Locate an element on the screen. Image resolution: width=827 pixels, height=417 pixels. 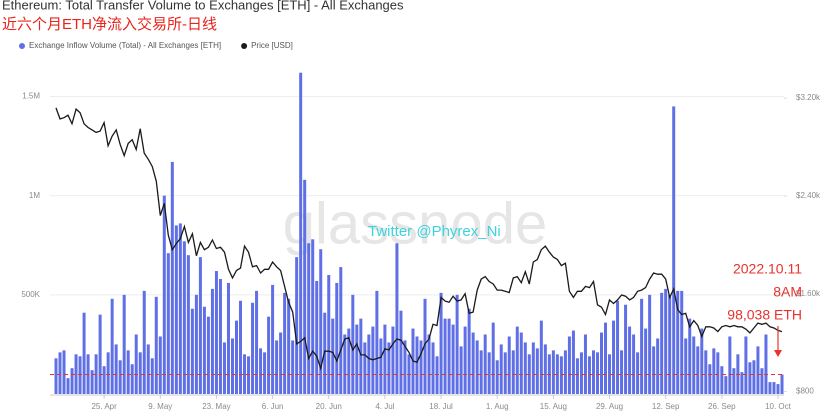
y-tick-label: 1.5M is located at coordinates (31, 96).